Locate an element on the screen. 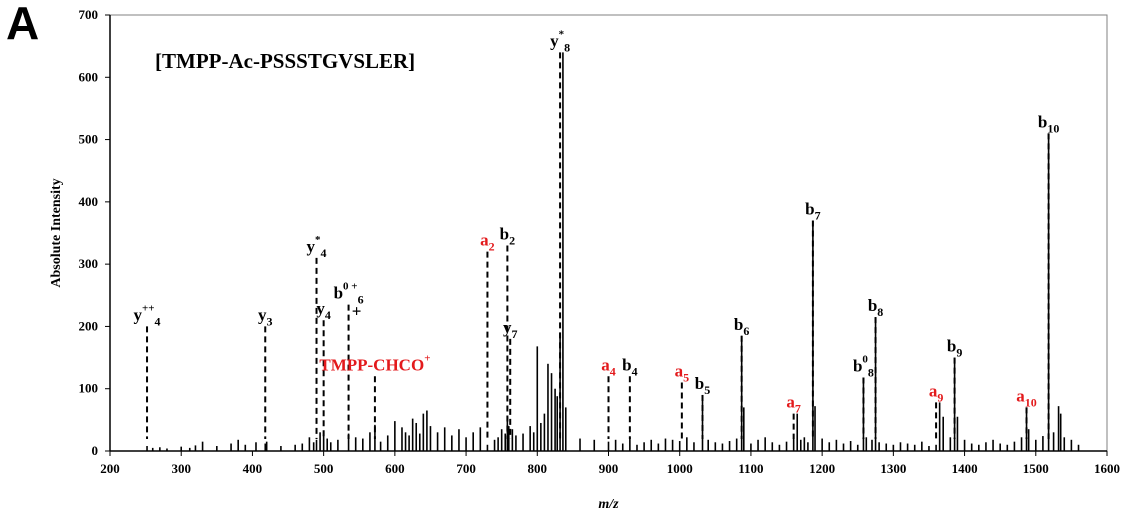 Image resolution: width=1126 pixels, height=521 pixels. ion-label: y++4 is located at coordinates (147, 315).